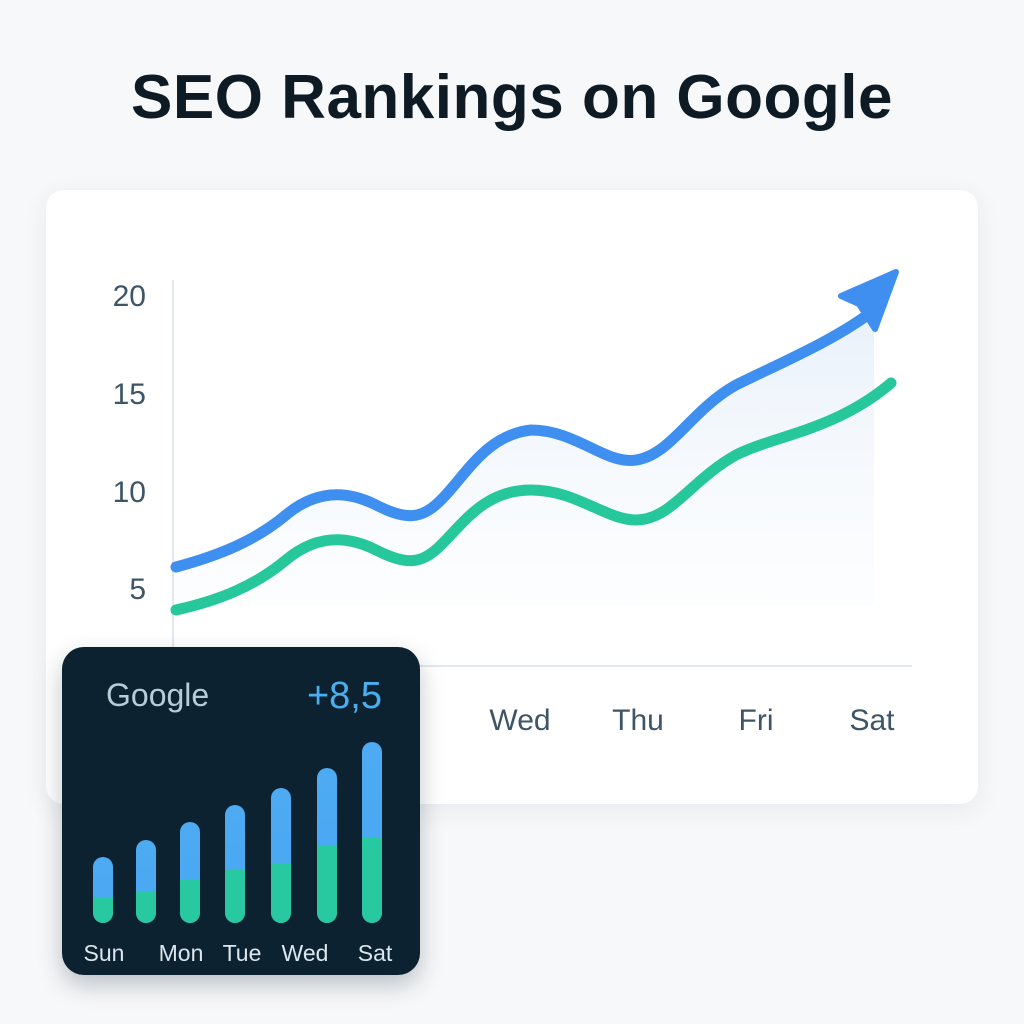 This screenshot has height=1024, width=1024. I want to click on y-tick: 5, so click(137, 589).